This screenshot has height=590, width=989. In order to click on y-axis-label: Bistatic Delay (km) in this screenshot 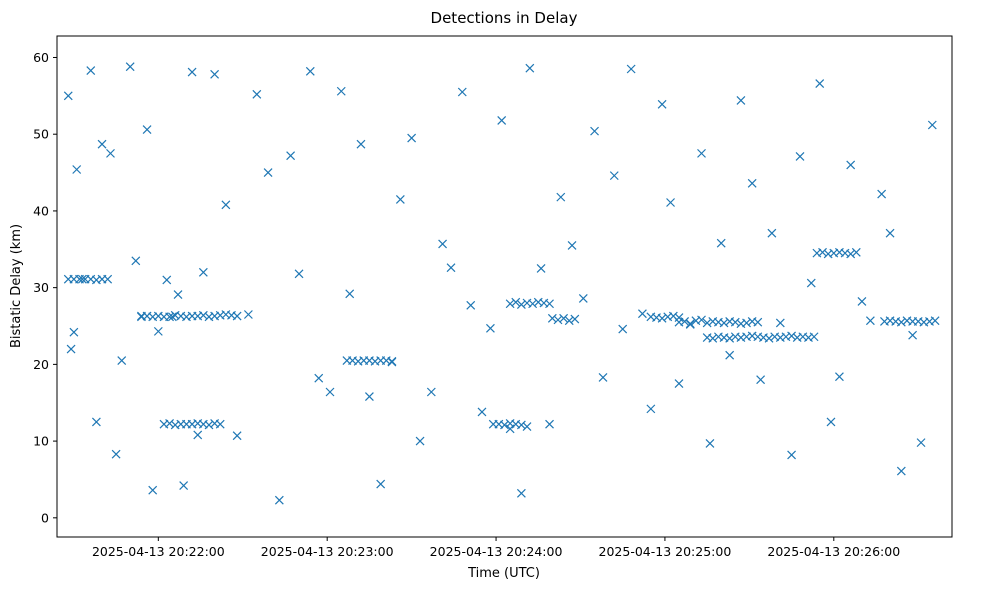, I will do `click(16, 286)`.